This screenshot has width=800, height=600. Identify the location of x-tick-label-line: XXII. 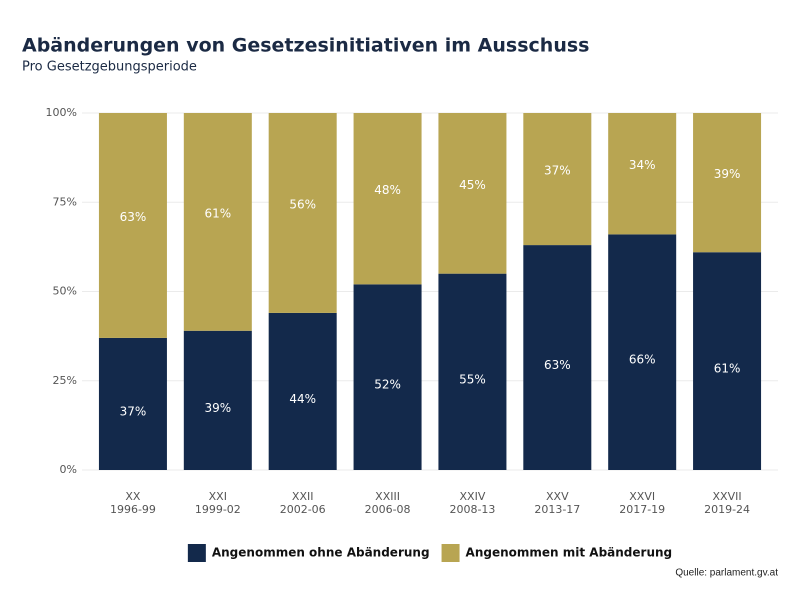
(303, 496).